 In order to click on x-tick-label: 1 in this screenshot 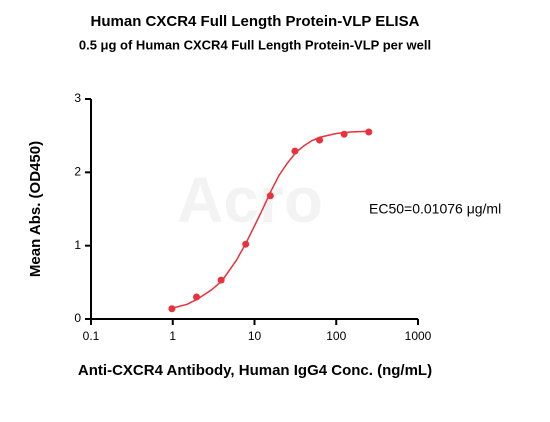, I will do `click(172, 336)`.